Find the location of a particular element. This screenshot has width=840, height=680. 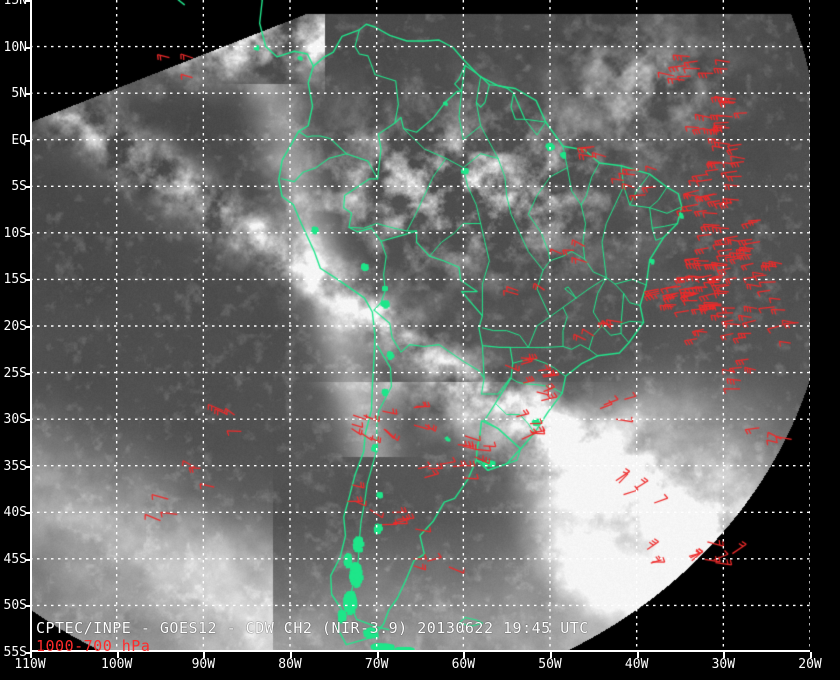

lon-tick-label-20w: 20W is located at coordinates (810, 664).